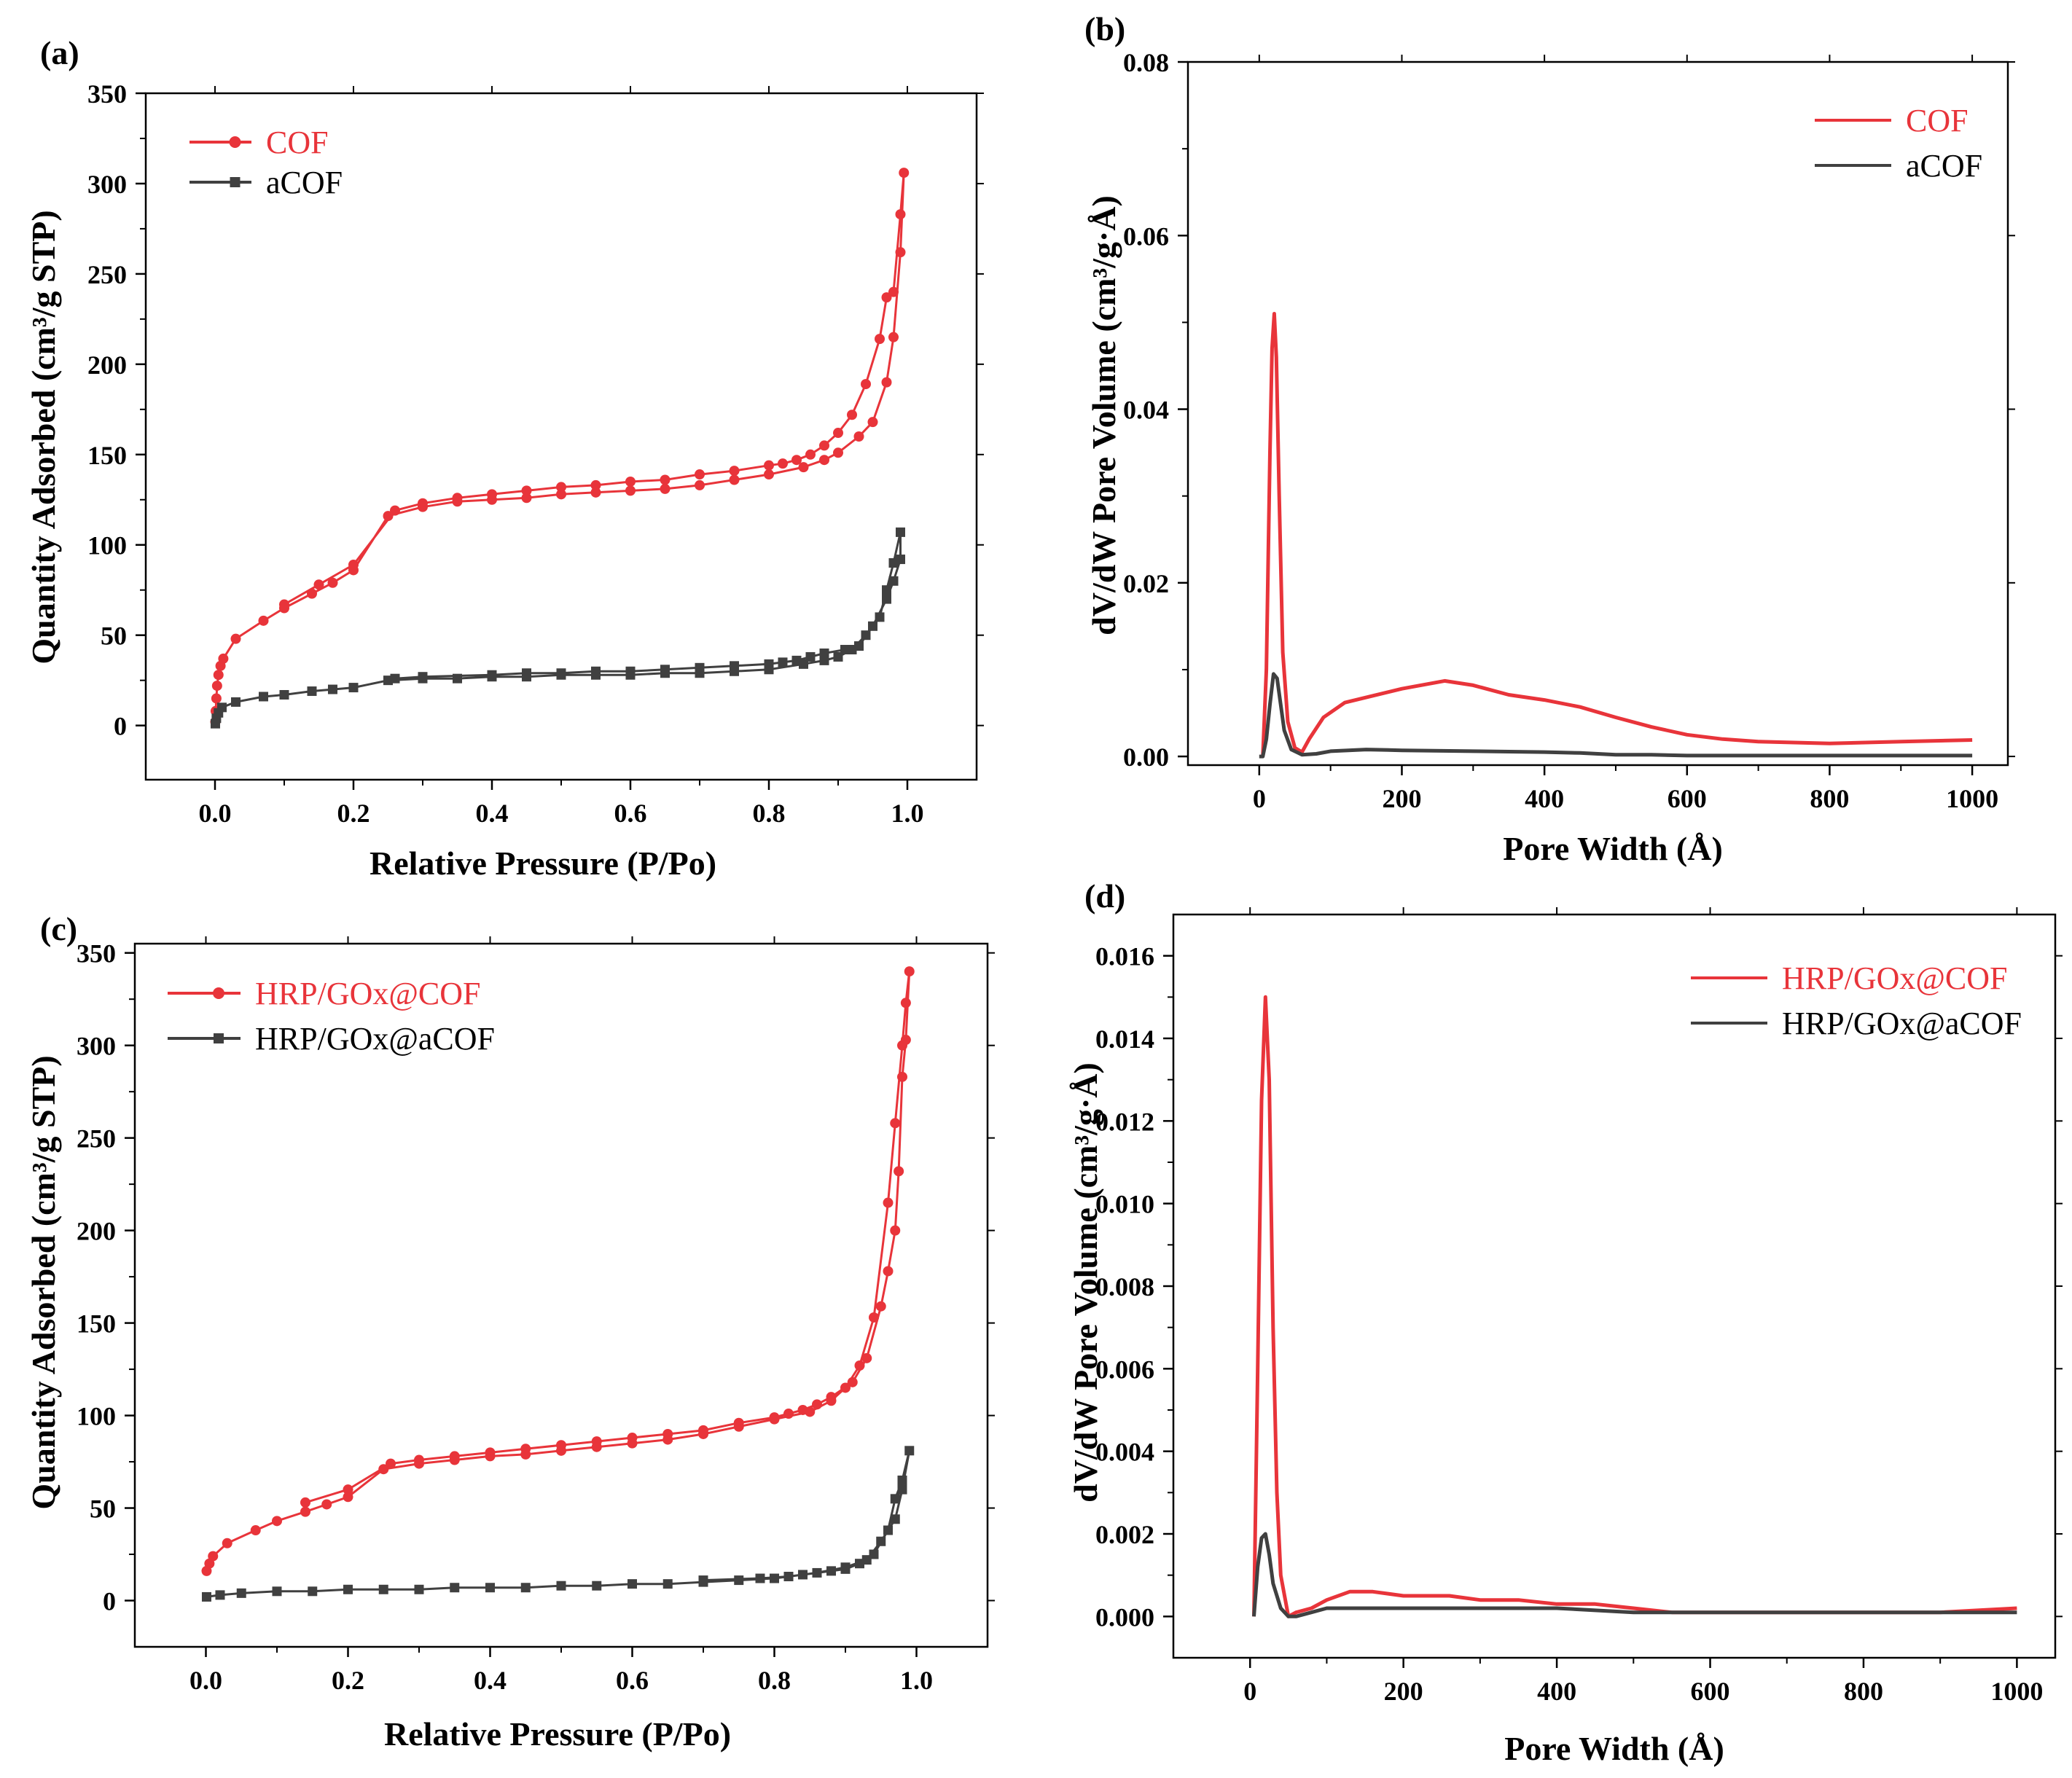 This screenshot has height=1778, width=2072. What do you see at coordinates (235, 182) in the screenshot?
I see `legend-marker` at bounding box center [235, 182].